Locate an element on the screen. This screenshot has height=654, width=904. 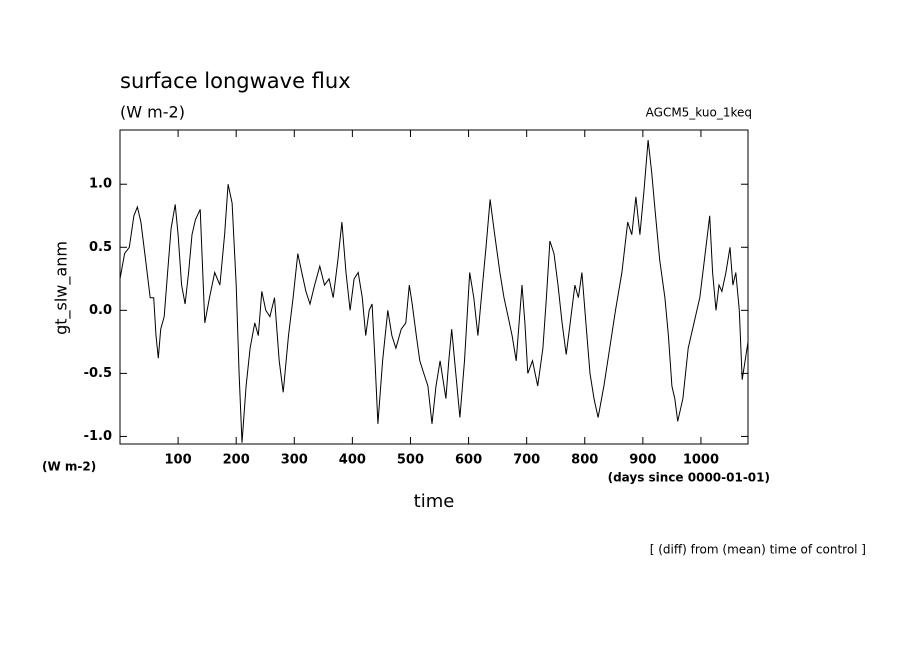
x-tick-label: 500 is located at coordinates (410, 460).